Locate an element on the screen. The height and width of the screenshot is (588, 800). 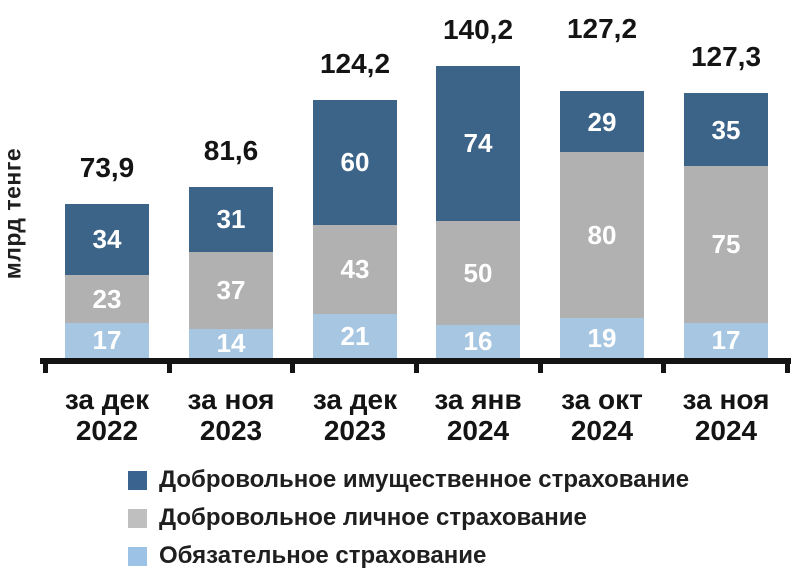
bar-total-label: 127,2 is located at coordinates (602, 28).